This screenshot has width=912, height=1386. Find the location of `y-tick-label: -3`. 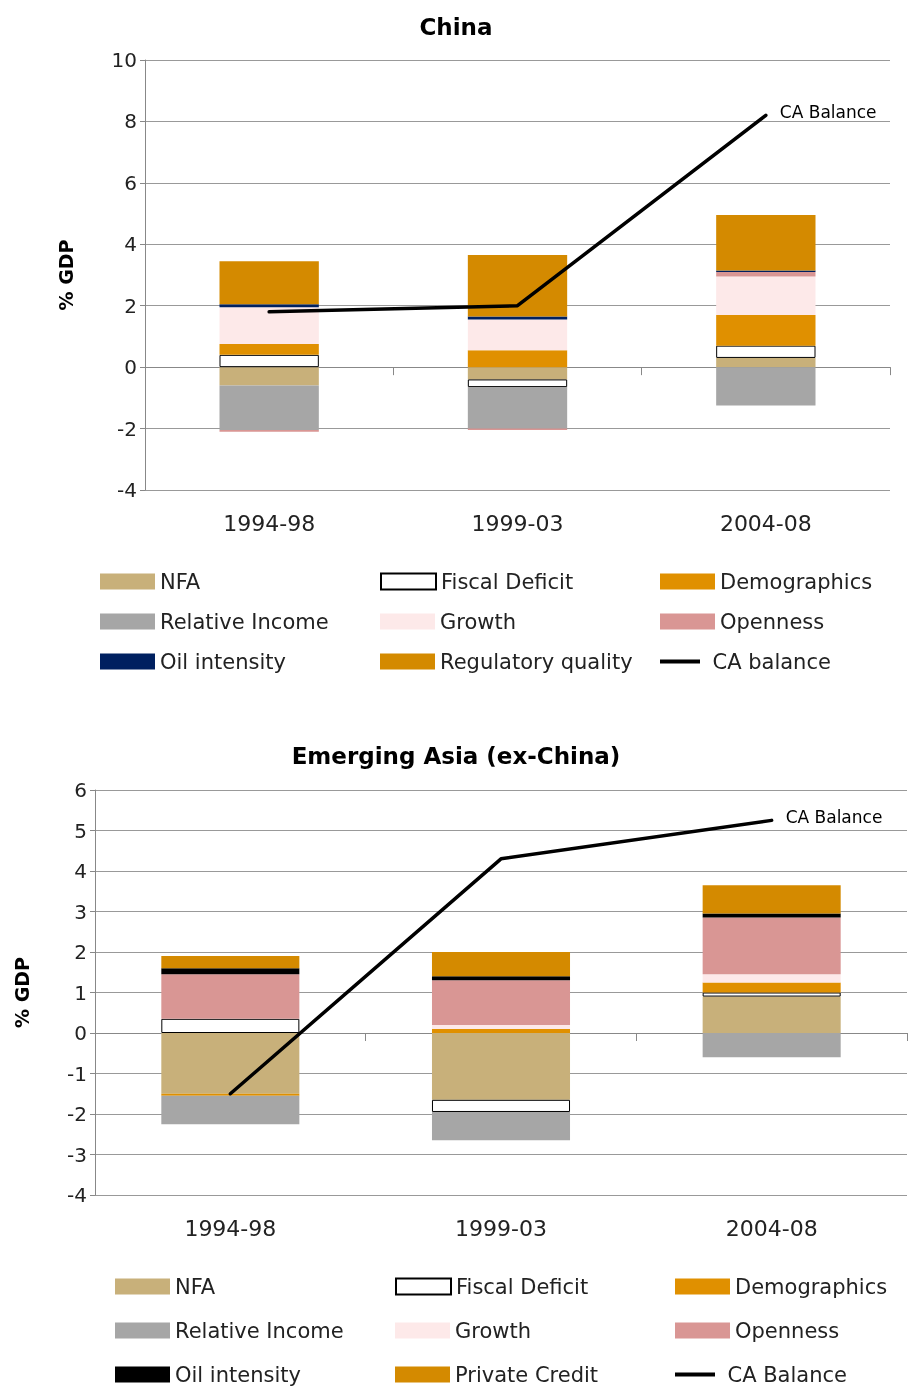

y-tick-label: -3 is located at coordinates (77, 1154).